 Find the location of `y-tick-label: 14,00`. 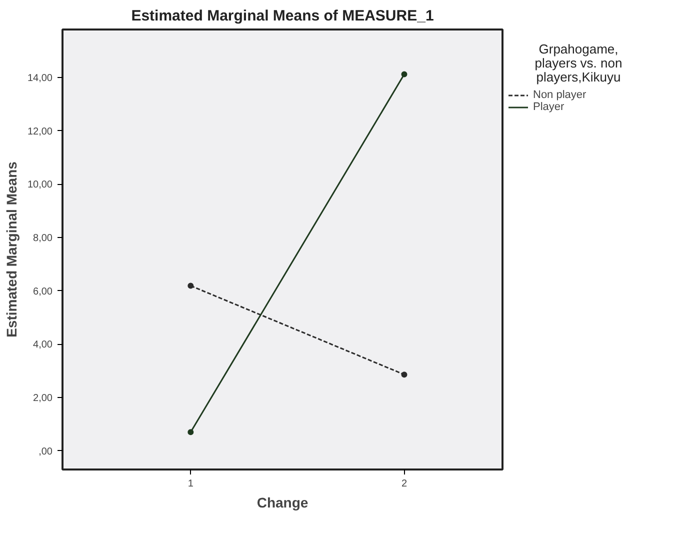

y-tick-label: 14,00 is located at coordinates (40, 78).